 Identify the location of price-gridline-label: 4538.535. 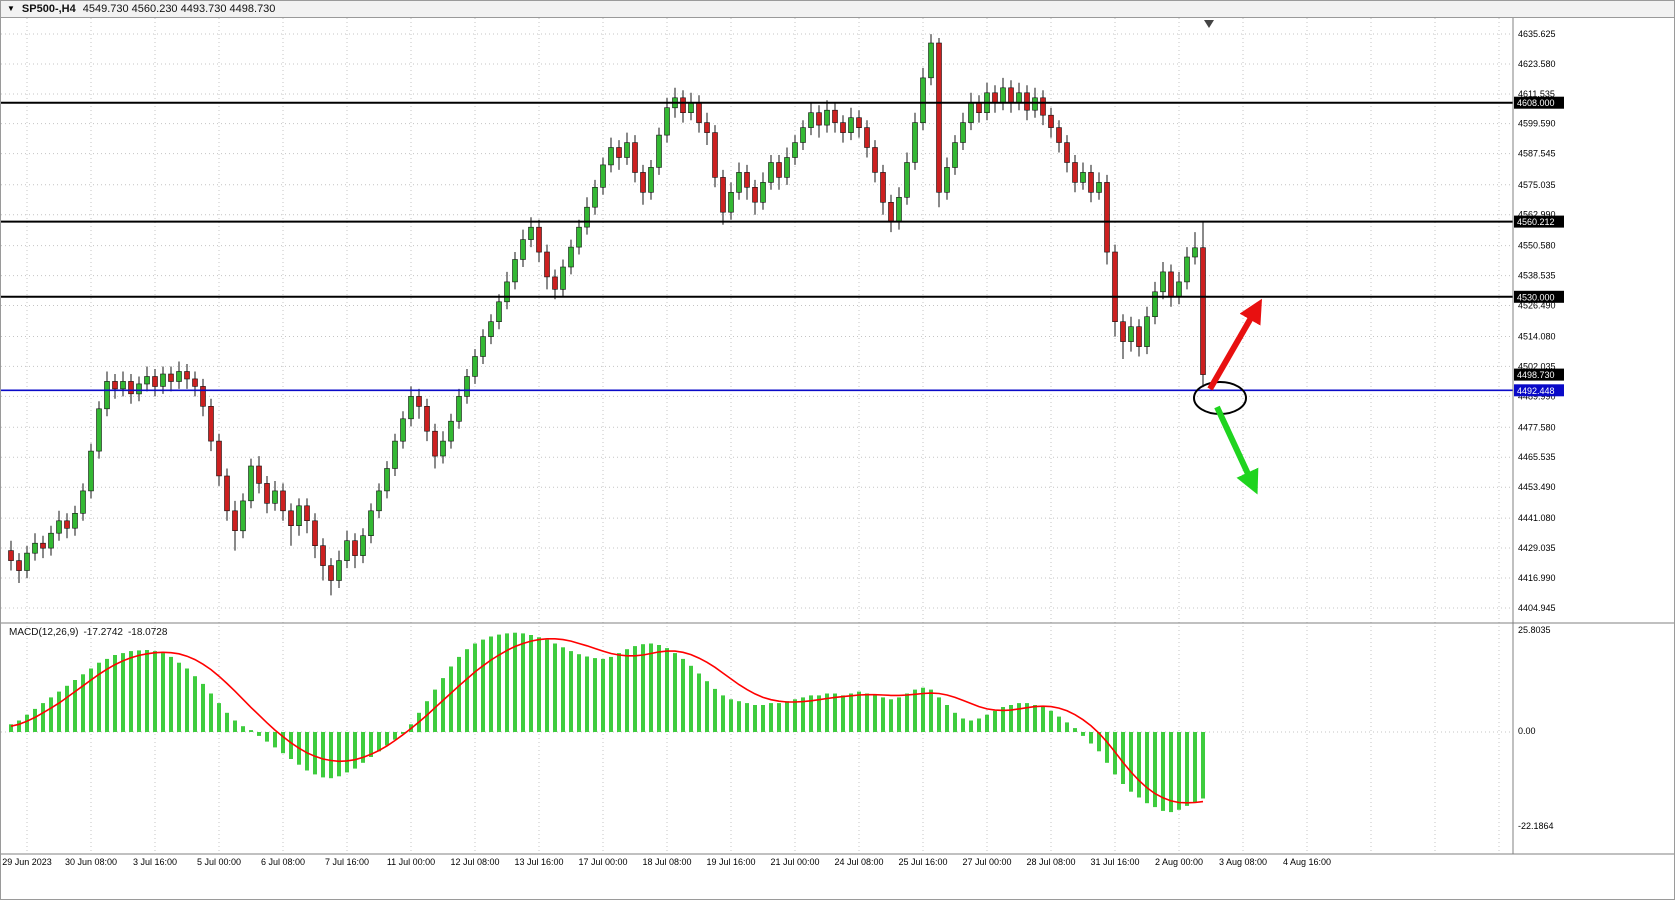
(1537, 276).